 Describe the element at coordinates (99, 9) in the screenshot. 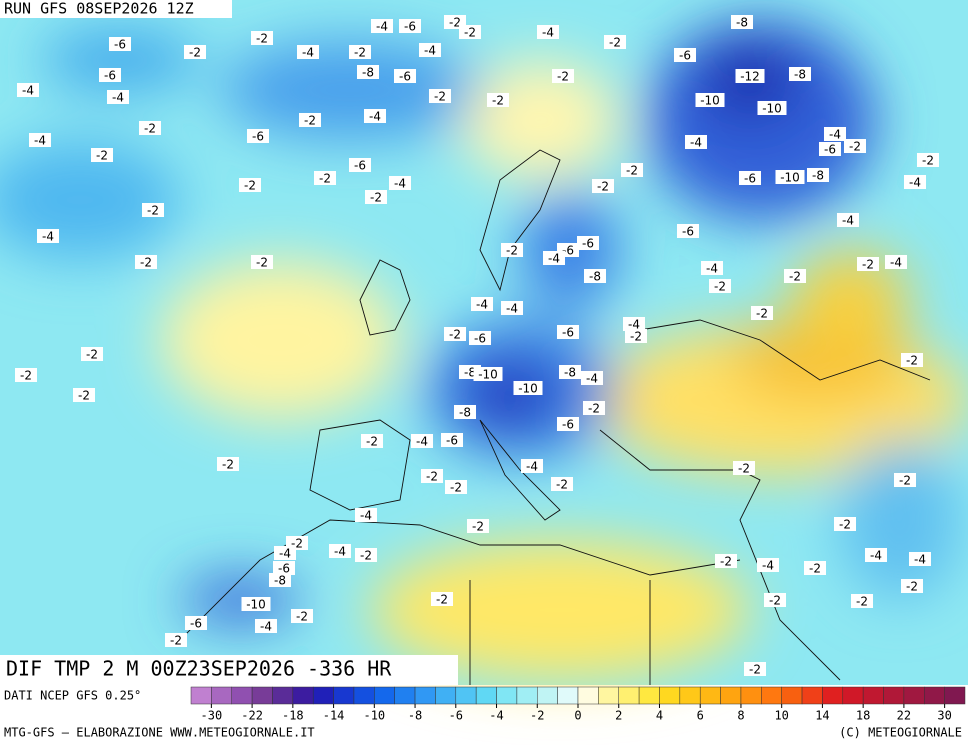

I see `run-label: RUN GFS 08SEP2026 12Z` at that location.